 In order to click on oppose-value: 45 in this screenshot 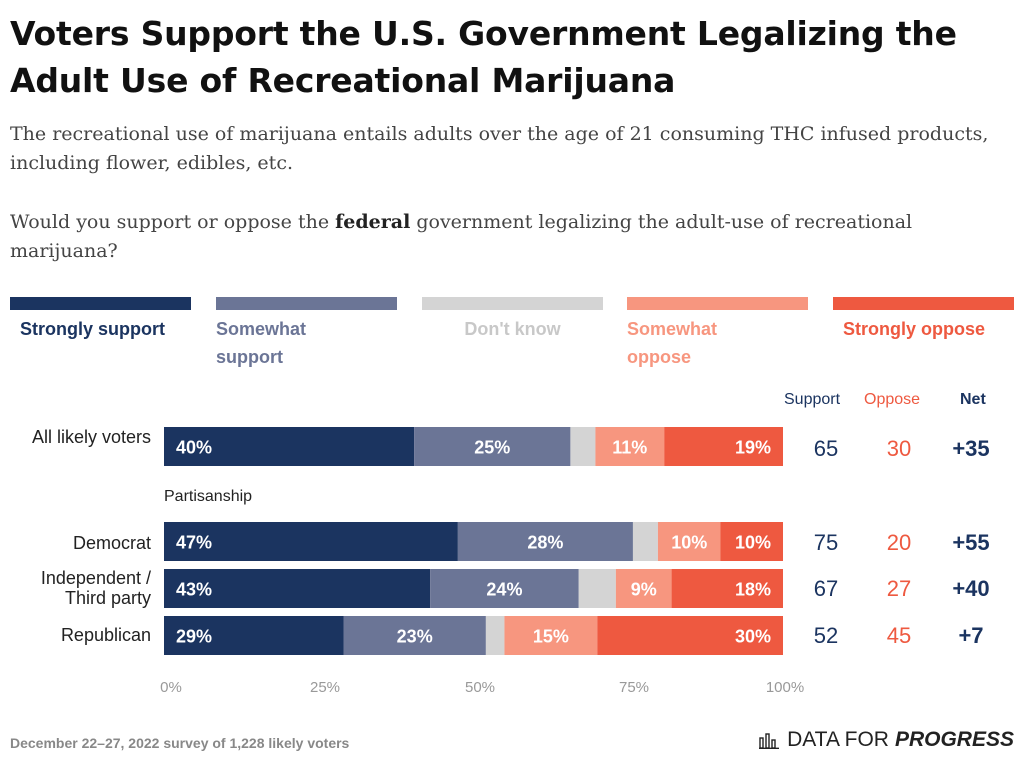, I will do `click(899, 635)`.